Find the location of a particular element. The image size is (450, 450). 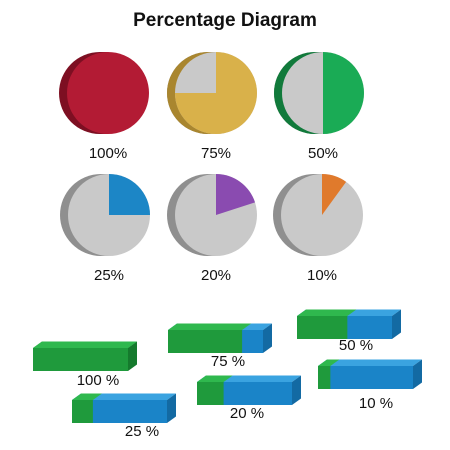

pie-label: 20% is located at coordinates (216, 275).